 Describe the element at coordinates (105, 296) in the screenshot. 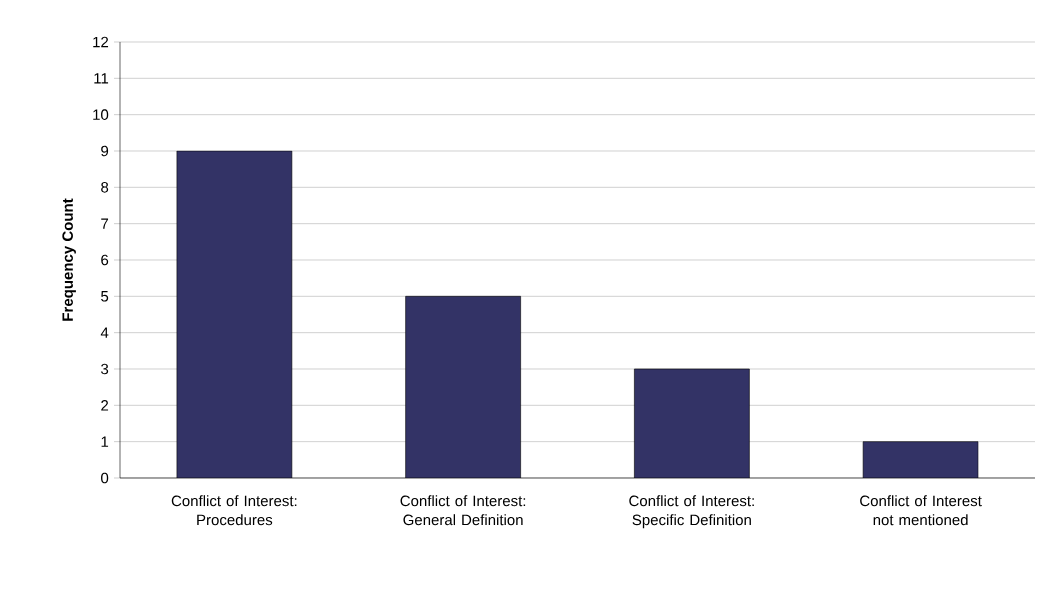

I see `y-tick-label: 5` at that location.